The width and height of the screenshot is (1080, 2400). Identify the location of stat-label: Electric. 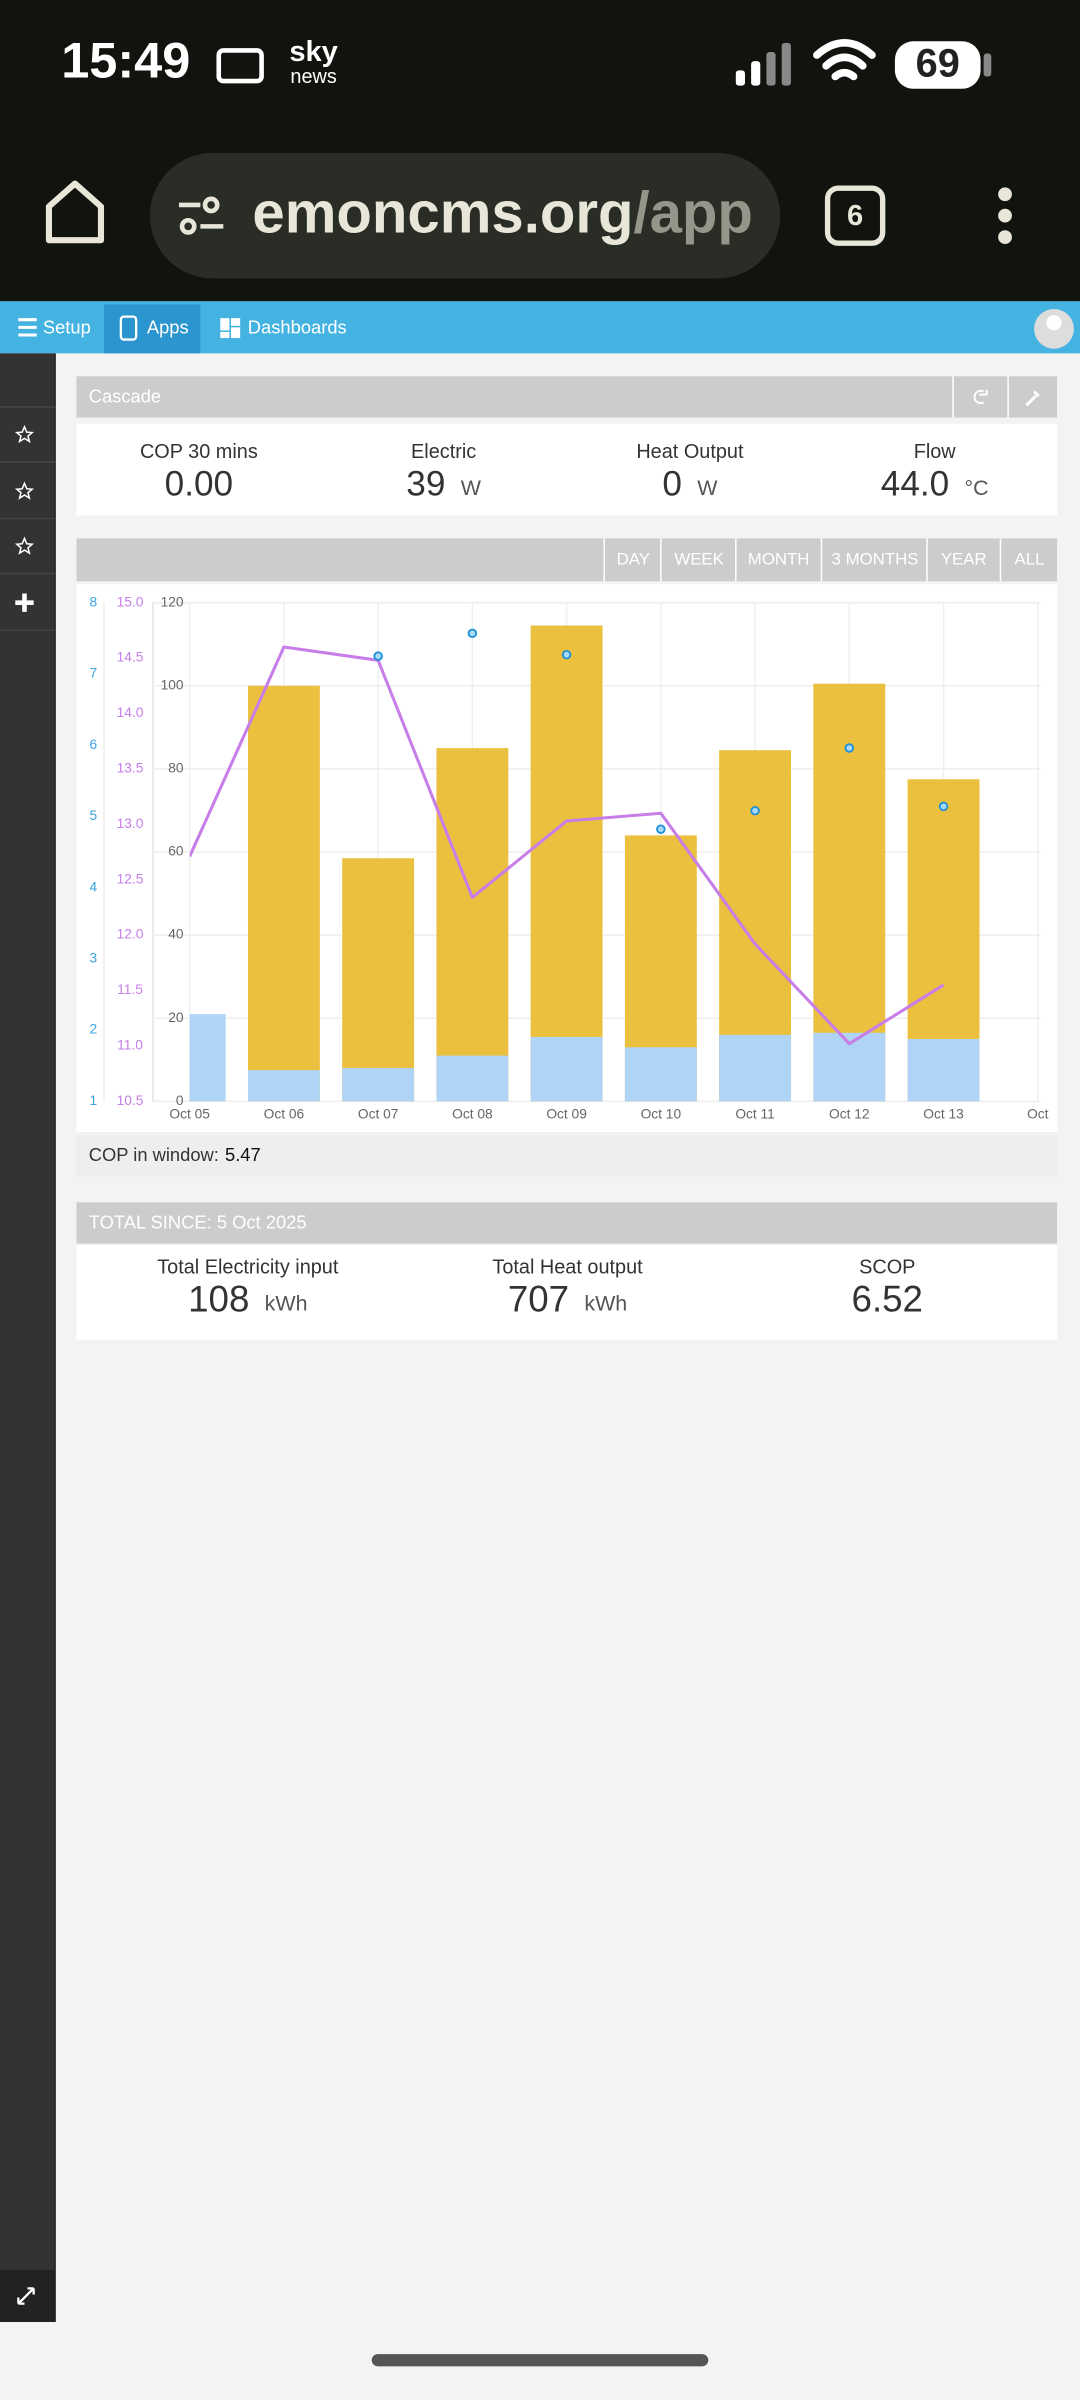
(443, 452).